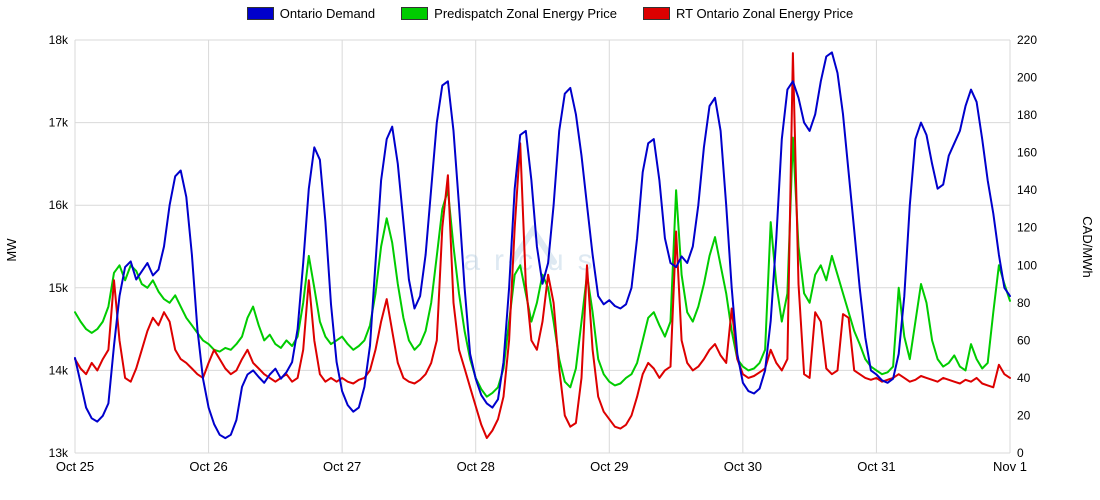 The width and height of the screenshot is (1100, 500). What do you see at coordinates (764, 13) in the screenshot?
I see `legend-label: RT Ontario Zonal Energy Price` at bounding box center [764, 13].